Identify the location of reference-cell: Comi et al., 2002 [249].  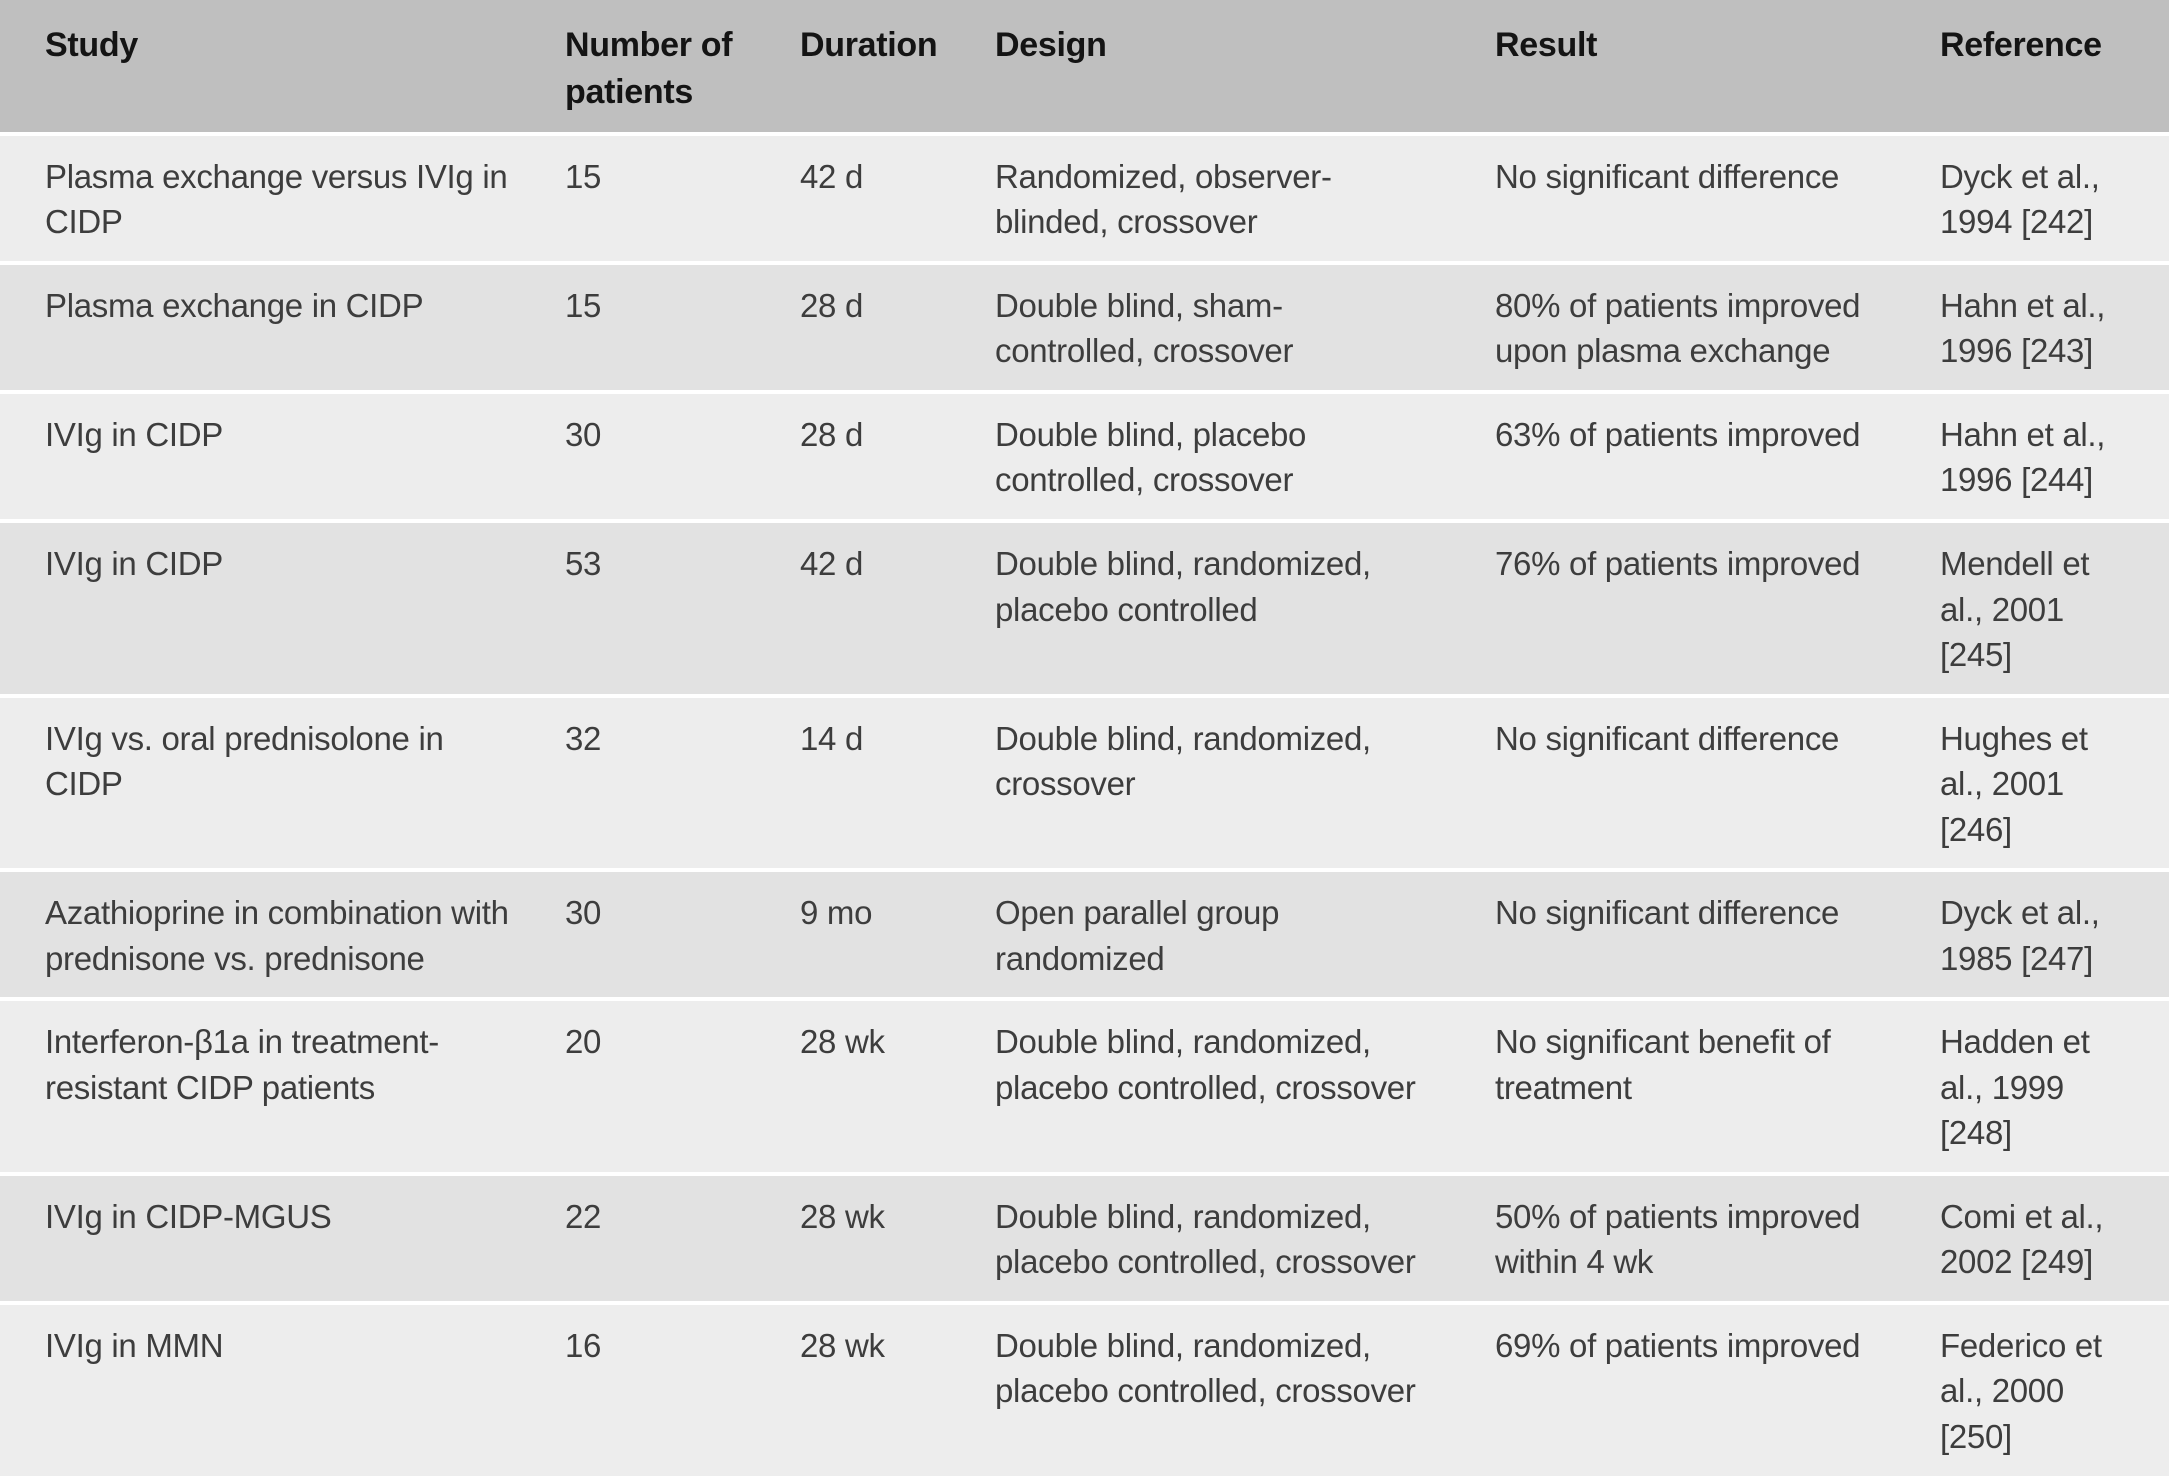
(2054, 1236).